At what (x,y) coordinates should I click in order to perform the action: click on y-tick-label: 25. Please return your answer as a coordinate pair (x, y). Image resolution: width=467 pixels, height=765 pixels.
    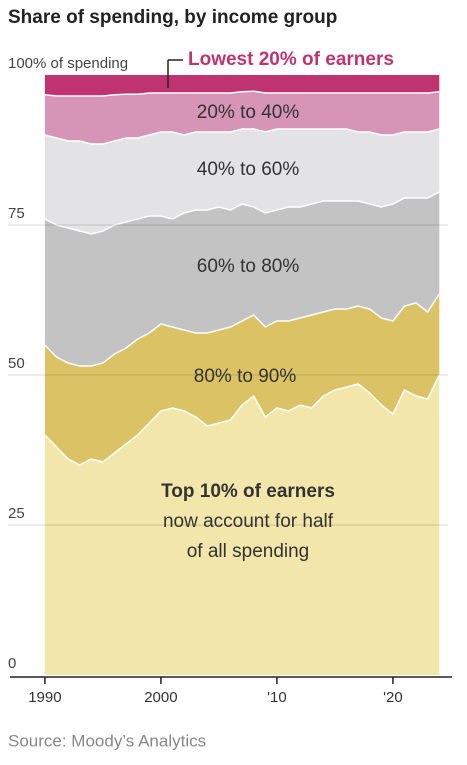
    Looking at the image, I should click on (16, 513).